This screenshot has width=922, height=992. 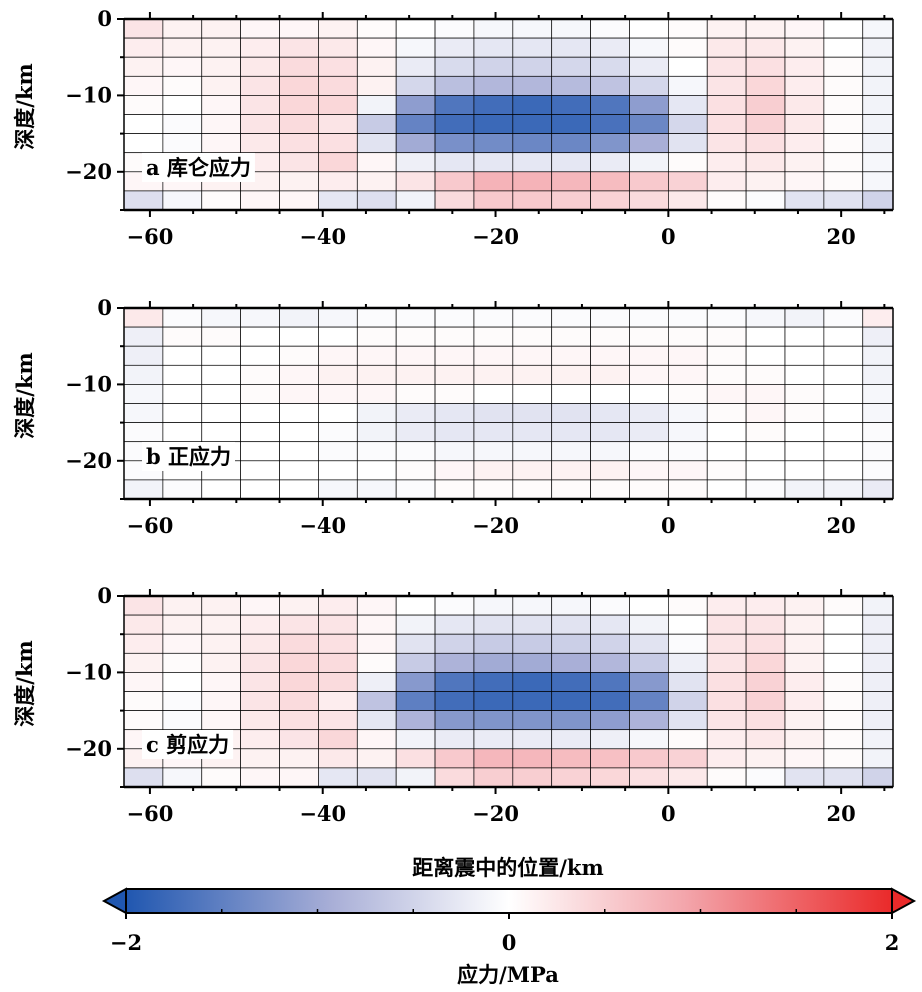 What do you see at coordinates (668, 236) in the screenshot?
I see `x-tick-label: 0` at bounding box center [668, 236].